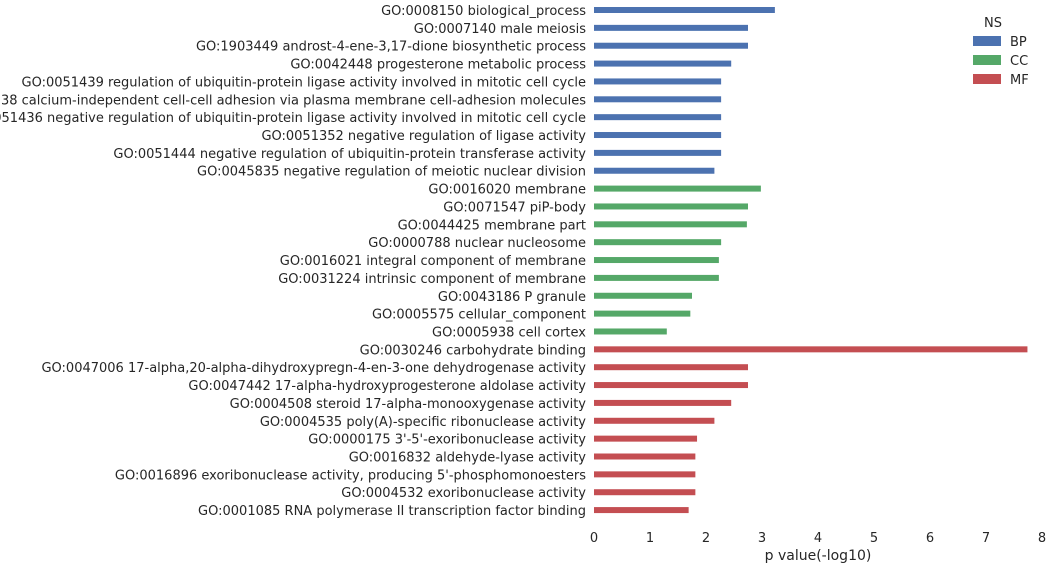 This screenshot has height=570, width=1051. What do you see at coordinates (874, 538) in the screenshot?
I see `x-tick-5: 5` at bounding box center [874, 538].